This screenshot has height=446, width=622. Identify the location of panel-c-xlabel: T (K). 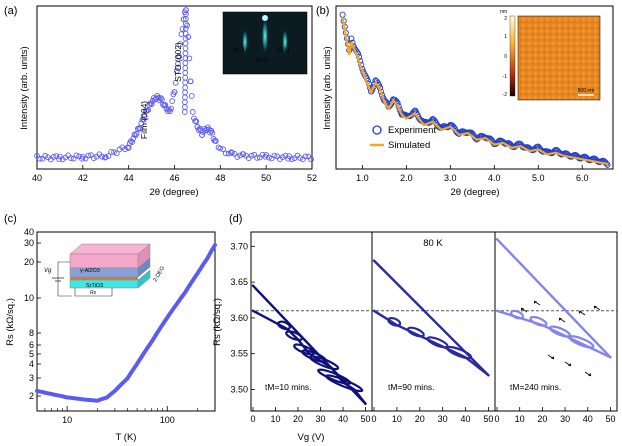
(126, 437).